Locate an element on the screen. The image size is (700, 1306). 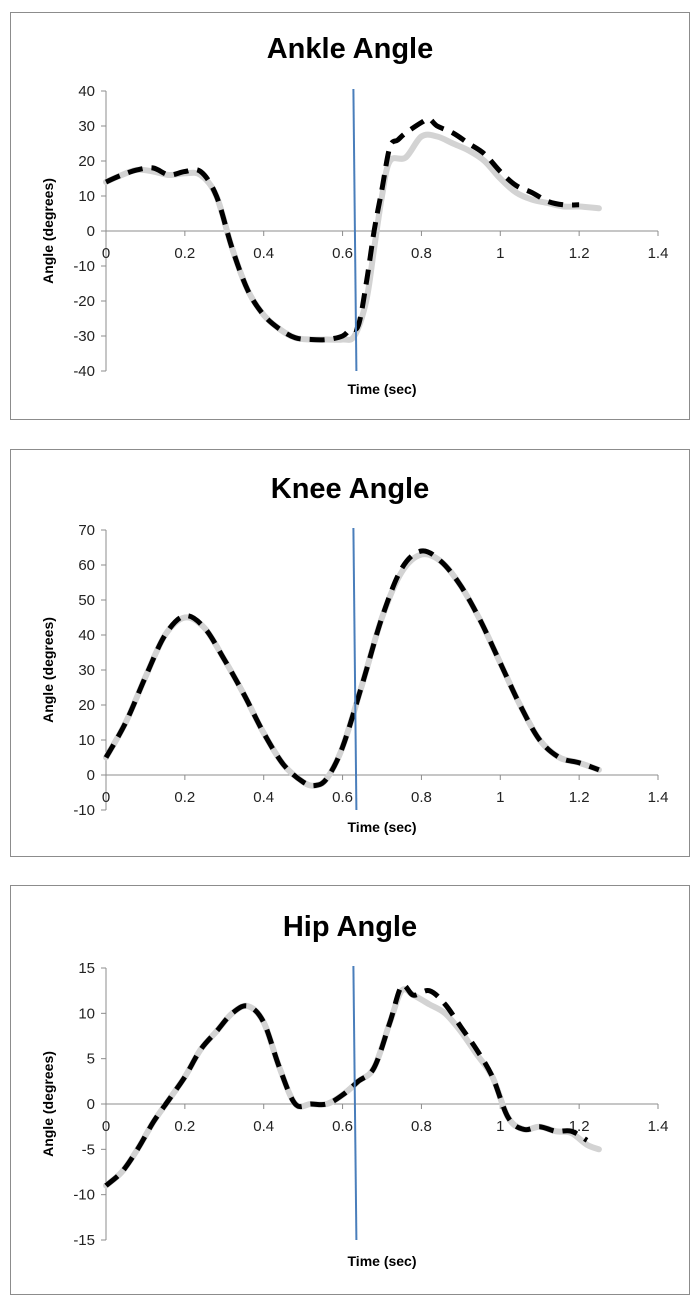
hip-y-tick-label: 15 is located at coordinates (86, 968).